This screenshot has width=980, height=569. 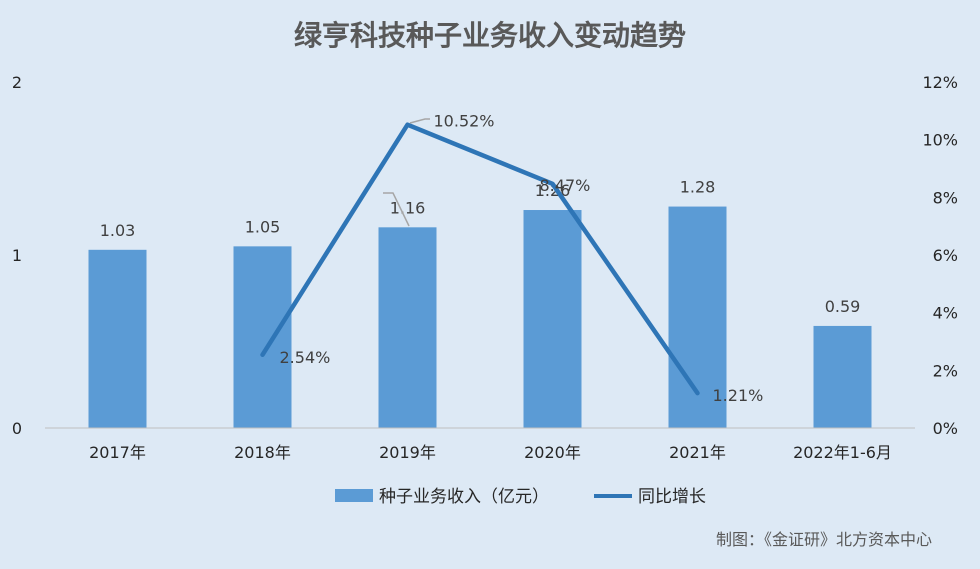 I want to click on x-tick-label: 2020年, so click(x=552, y=452).